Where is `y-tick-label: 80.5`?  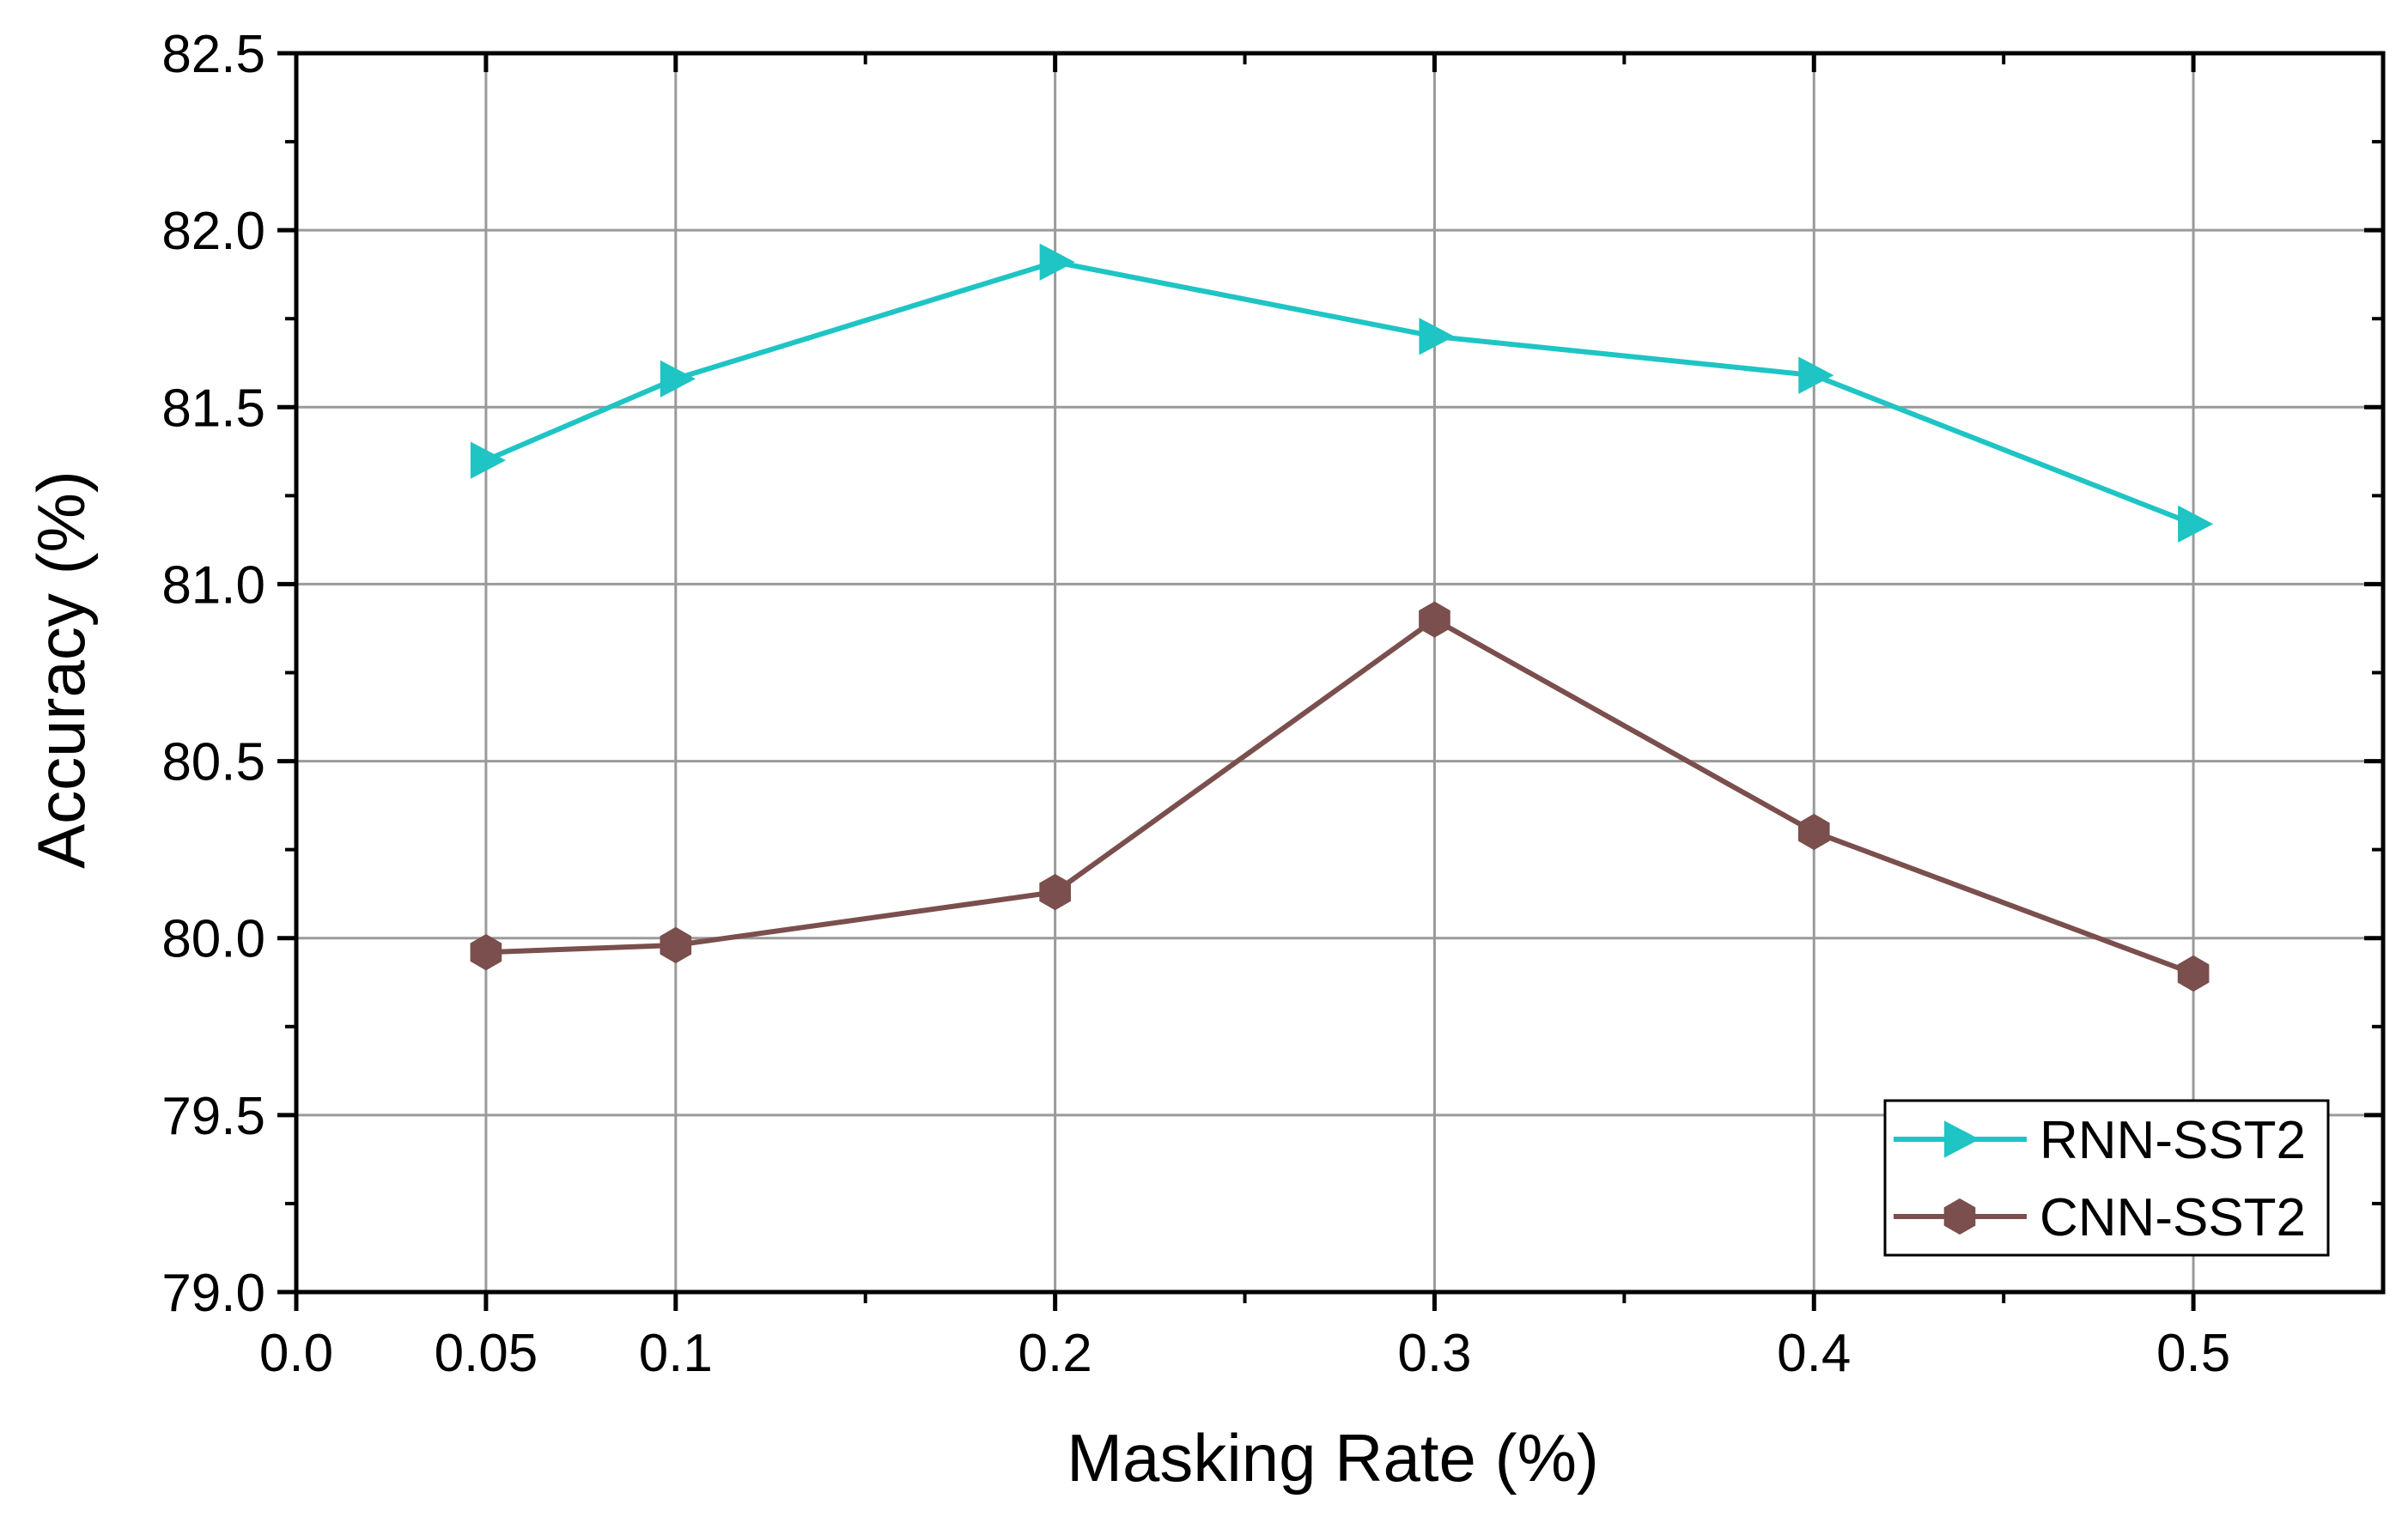
y-tick-label: 80.5 is located at coordinates (213, 762).